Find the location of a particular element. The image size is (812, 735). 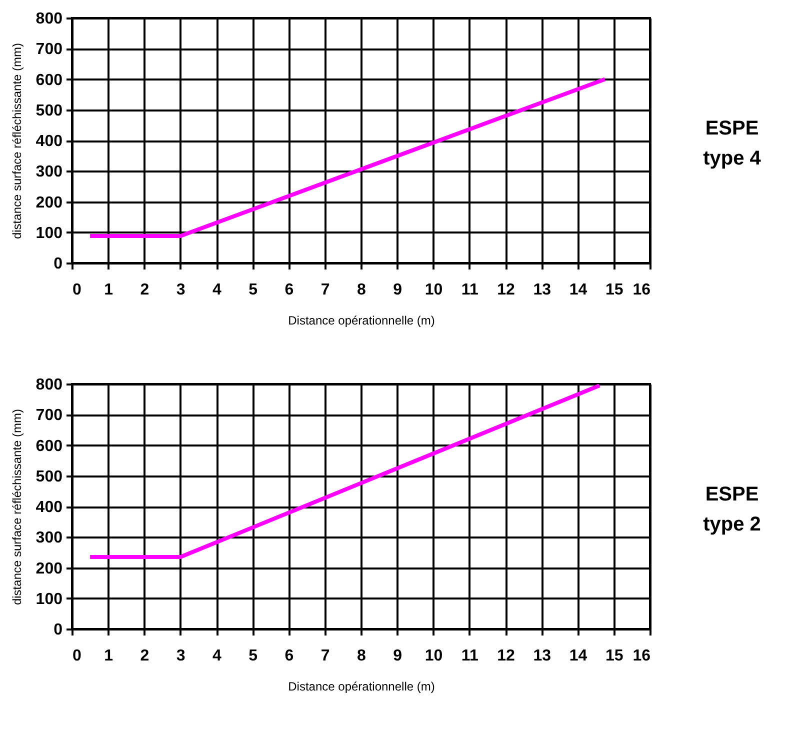

text: ESPE type 2 is located at coordinates (732, 509).